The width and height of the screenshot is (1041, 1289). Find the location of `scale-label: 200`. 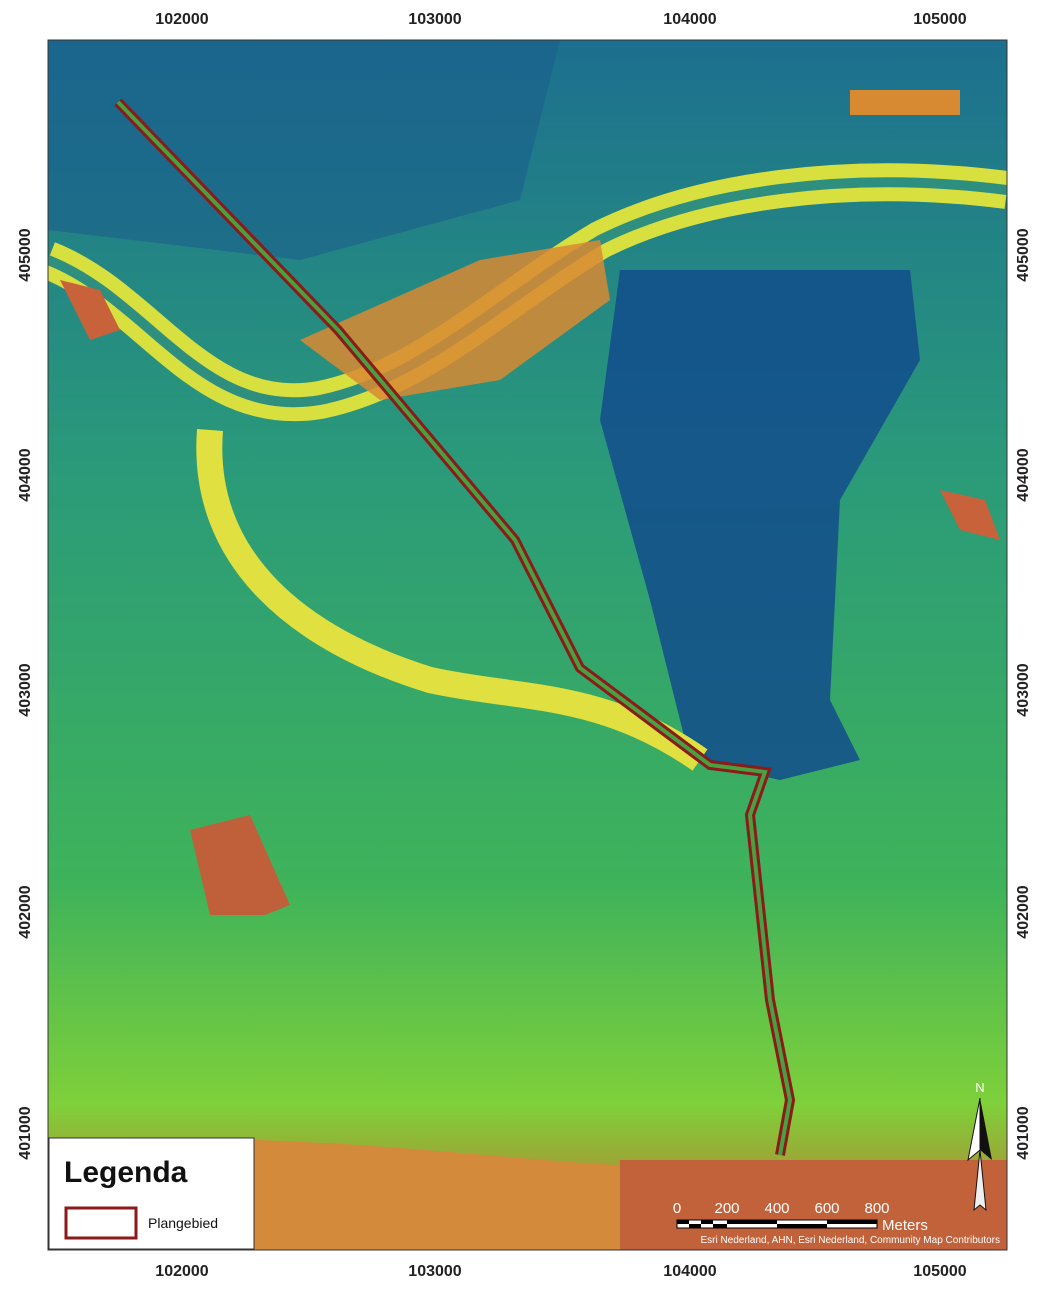

scale-label: 200 is located at coordinates (726, 1208).